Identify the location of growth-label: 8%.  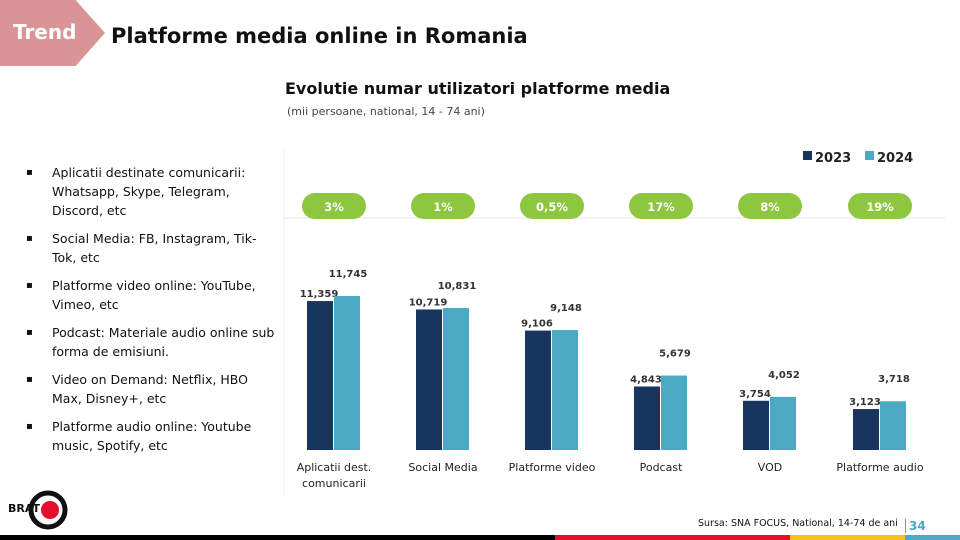
(770, 207).